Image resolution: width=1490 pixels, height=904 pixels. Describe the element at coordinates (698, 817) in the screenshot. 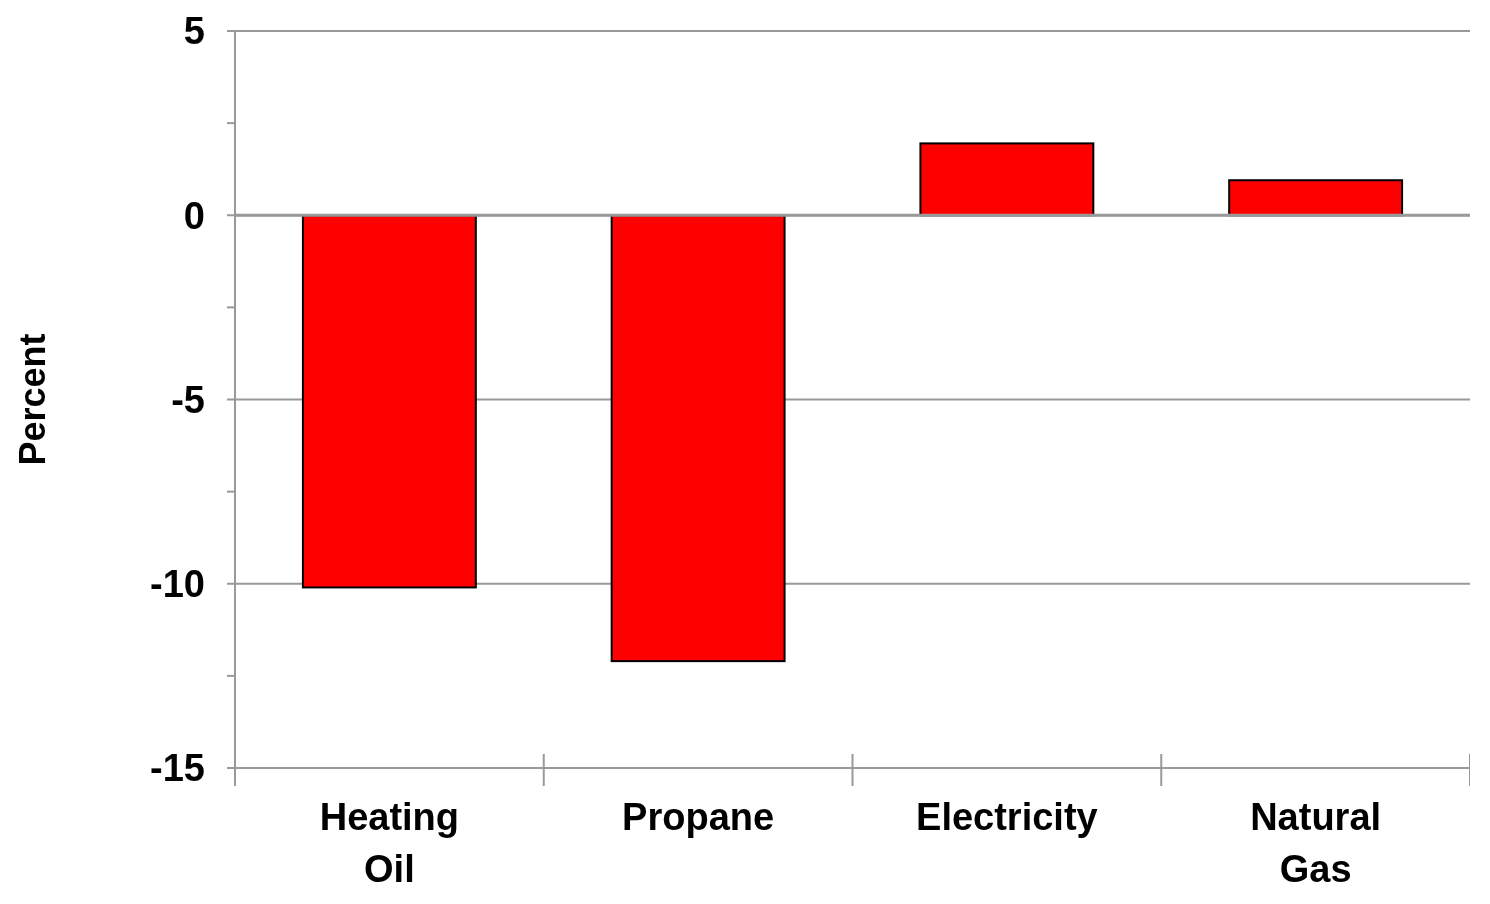

I see `x-tick-label: Propane` at that location.